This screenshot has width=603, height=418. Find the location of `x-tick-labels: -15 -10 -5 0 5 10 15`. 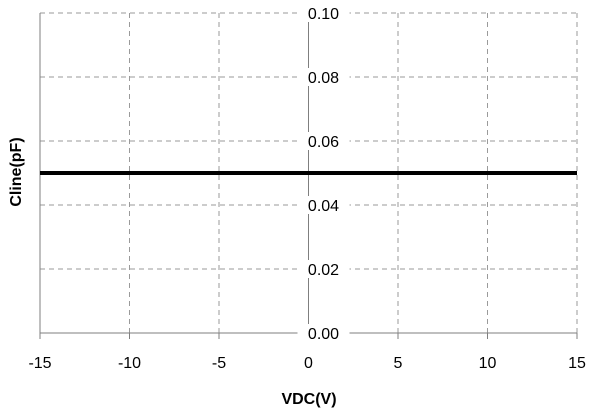

x-tick-labels: -15 -10 -5 0 5 10 15 is located at coordinates (307, 363).